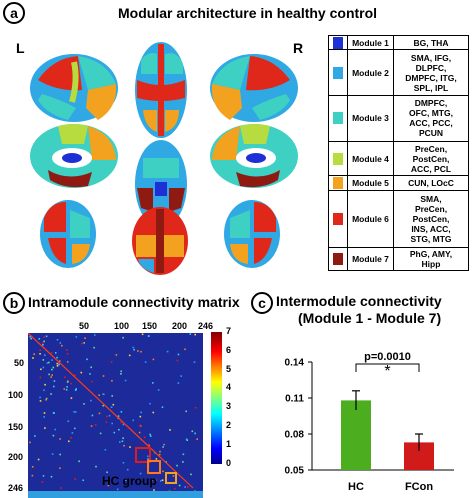 The image size is (474, 498). What do you see at coordinates (229, 443) in the screenshot?
I see `colorbar-tick: 1` at bounding box center [229, 443].